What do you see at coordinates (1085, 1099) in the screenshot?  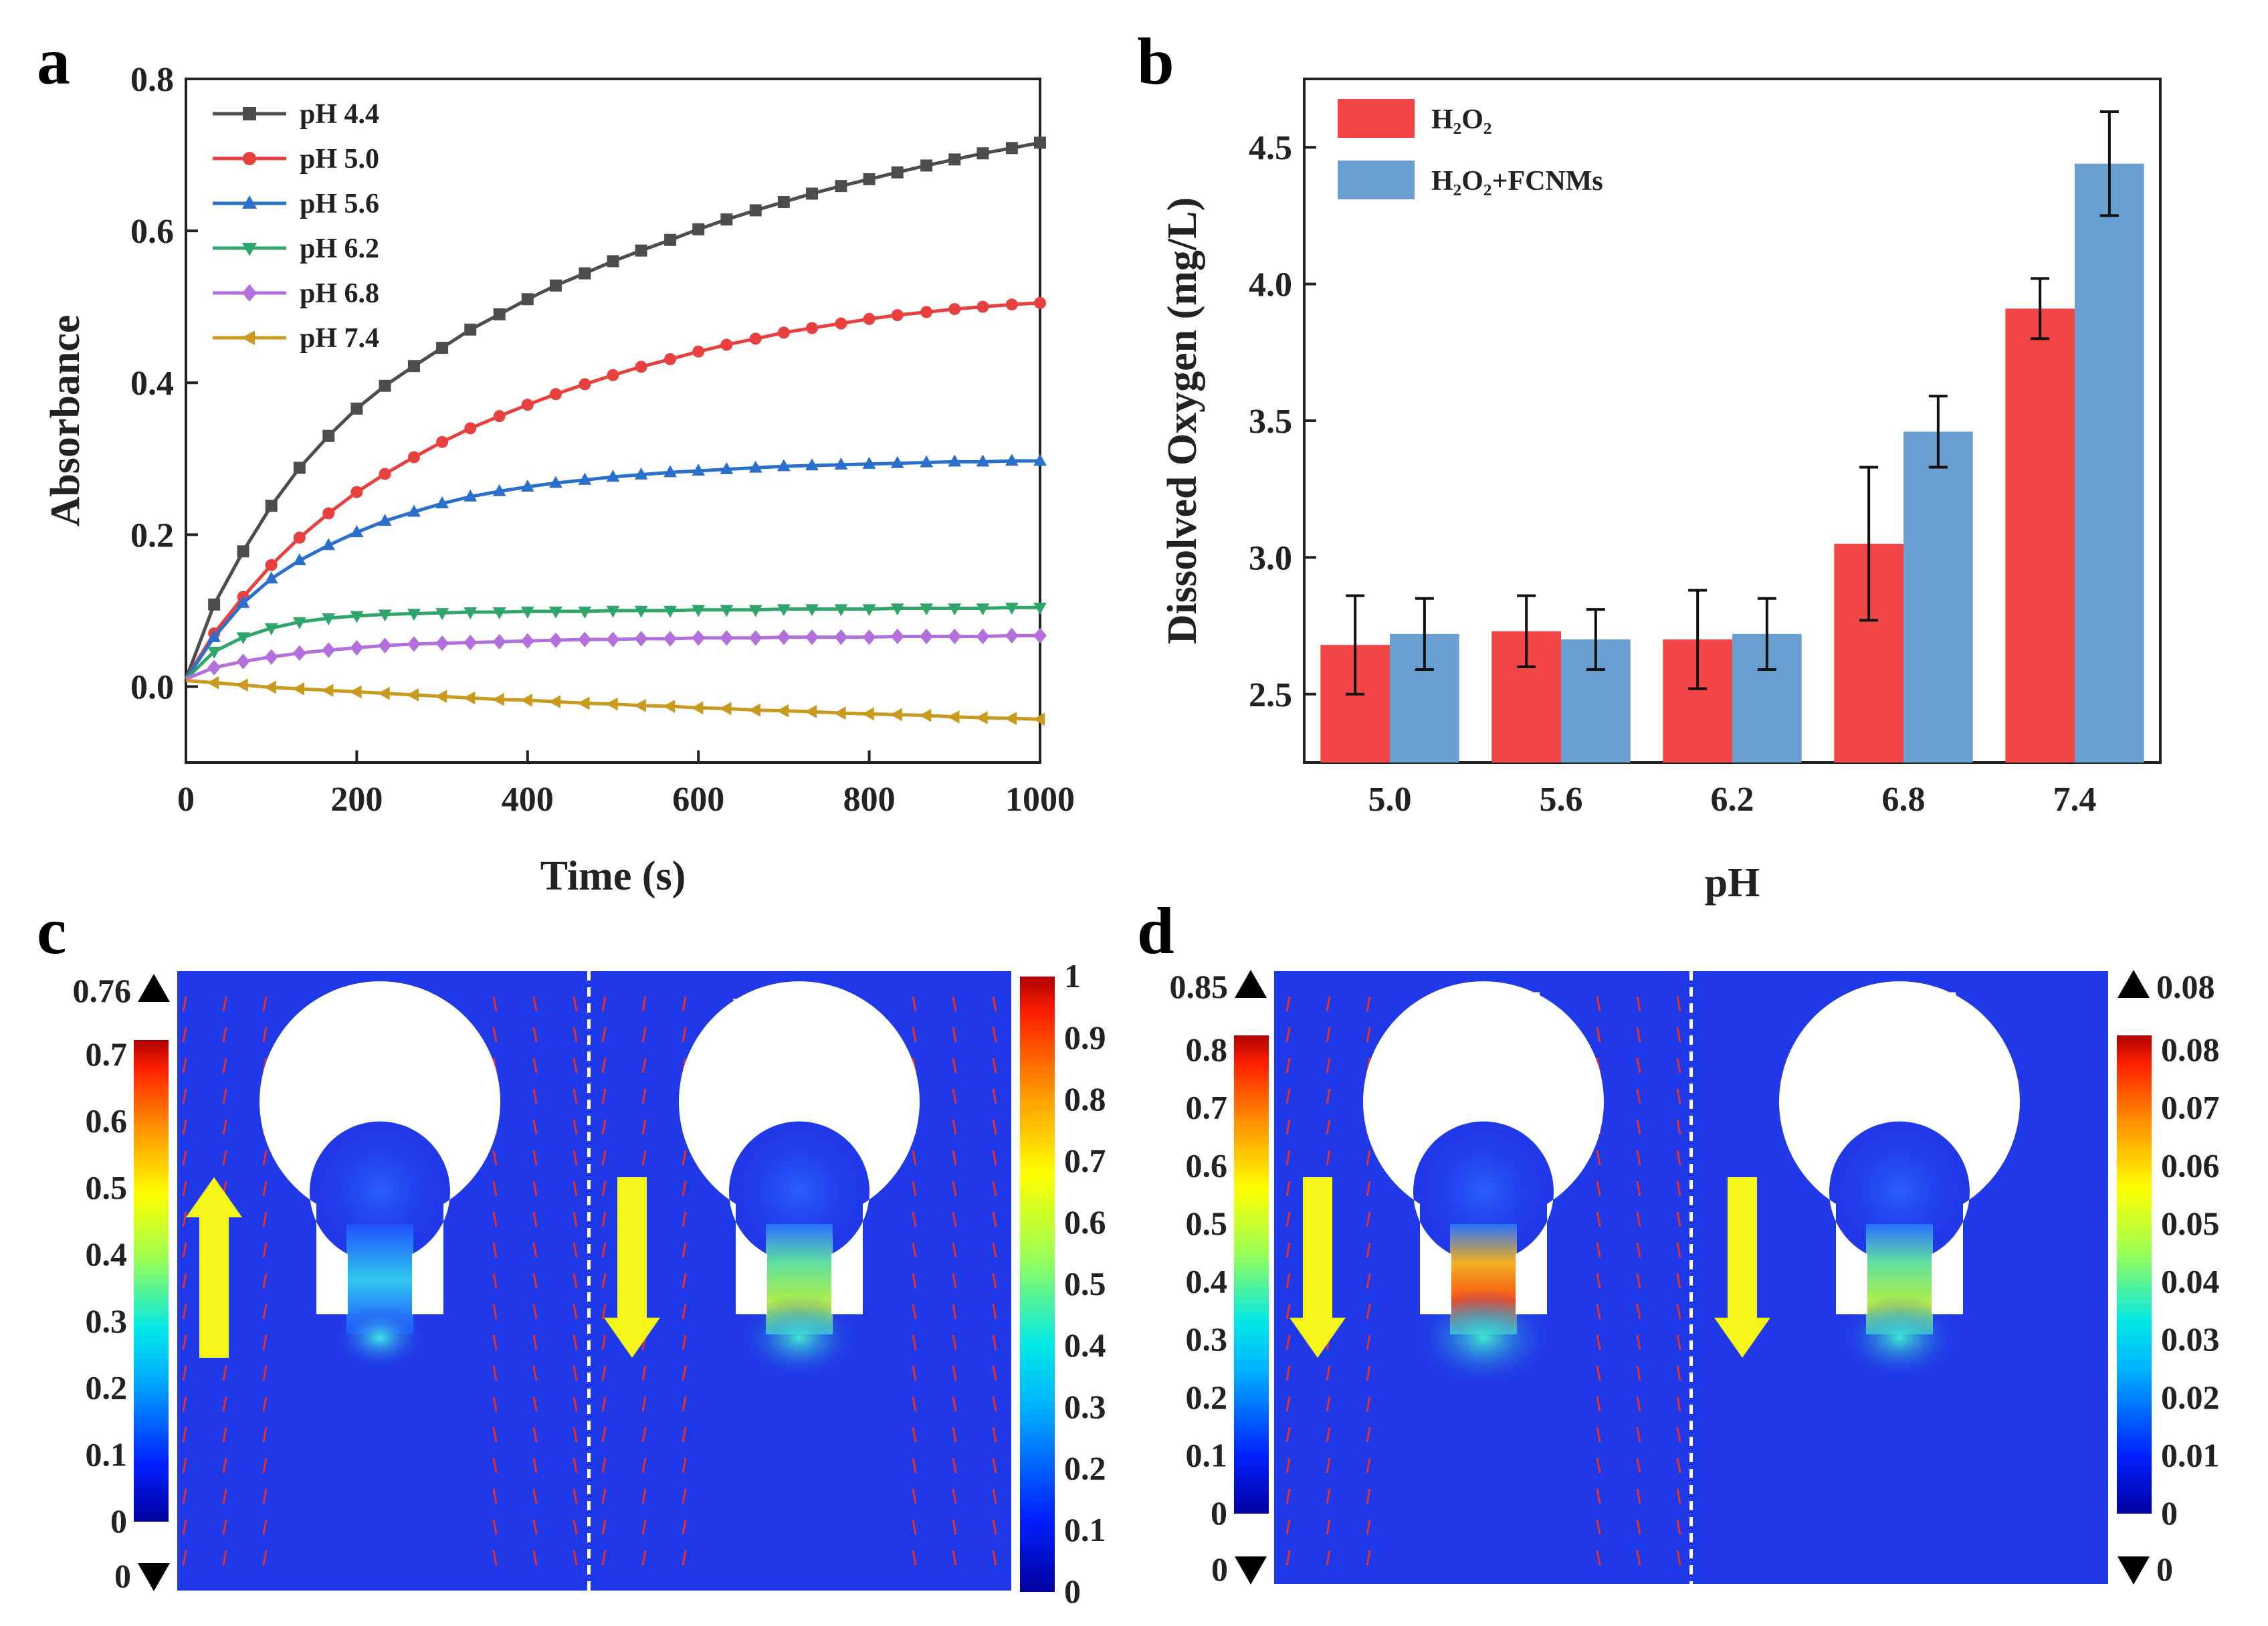 I see `colorbar-tick: 0.8` at bounding box center [1085, 1099].